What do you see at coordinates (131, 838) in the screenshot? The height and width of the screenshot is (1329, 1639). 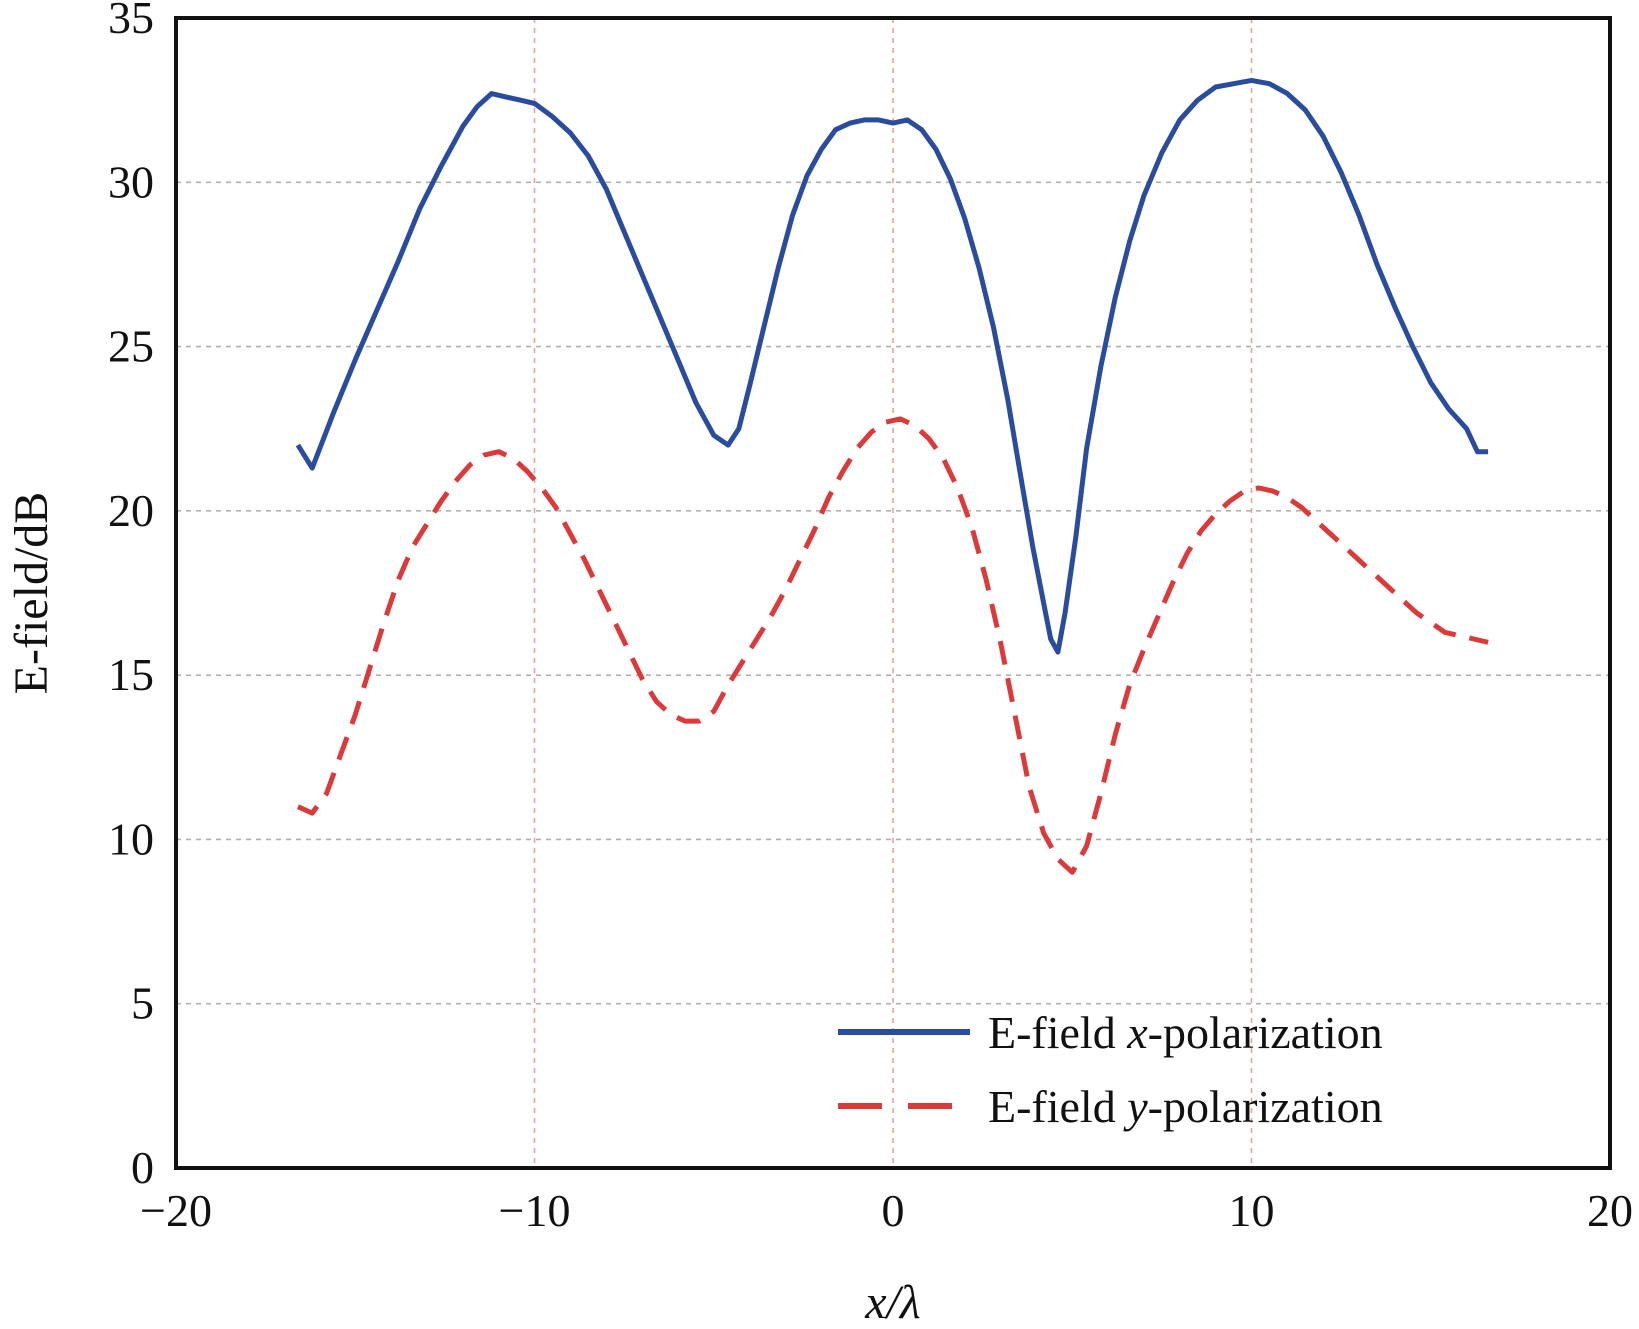 I see `y-tick-label: 10` at bounding box center [131, 838].